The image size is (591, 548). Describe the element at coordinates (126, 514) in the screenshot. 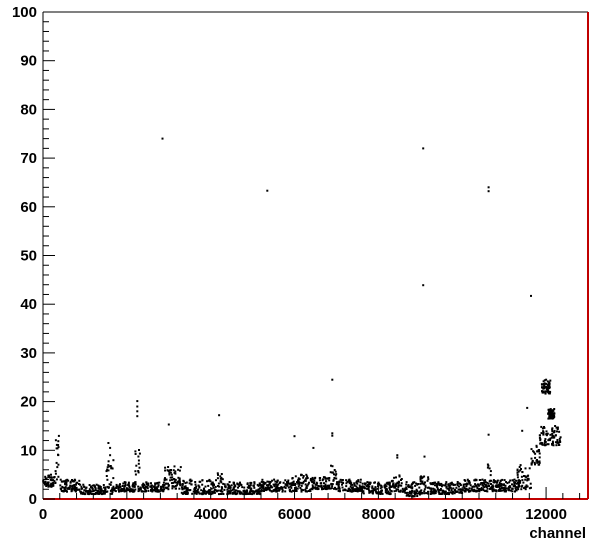

I see `x-tick-label: 2000` at that location.